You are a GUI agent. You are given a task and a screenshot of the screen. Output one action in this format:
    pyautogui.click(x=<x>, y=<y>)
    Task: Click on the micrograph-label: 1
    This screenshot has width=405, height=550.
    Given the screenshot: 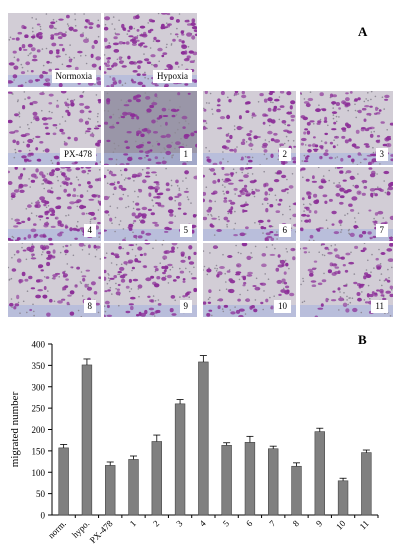 What is the action you would take?
    pyautogui.click(x=185, y=154)
    